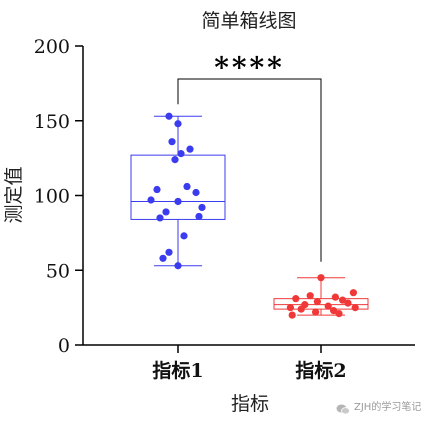  What do you see at coordinates (64, 346) in the screenshot?
I see `y-tick-label: 0` at bounding box center [64, 346].